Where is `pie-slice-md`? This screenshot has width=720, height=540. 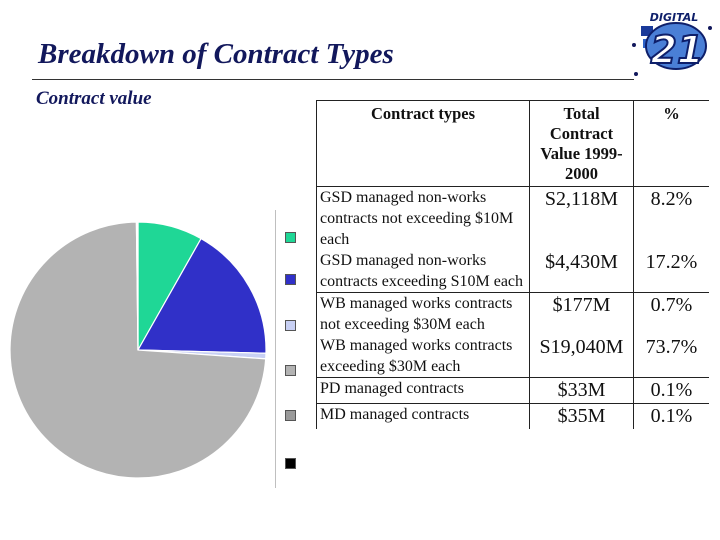 pie-slice-md is located at coordinates (137, 286).